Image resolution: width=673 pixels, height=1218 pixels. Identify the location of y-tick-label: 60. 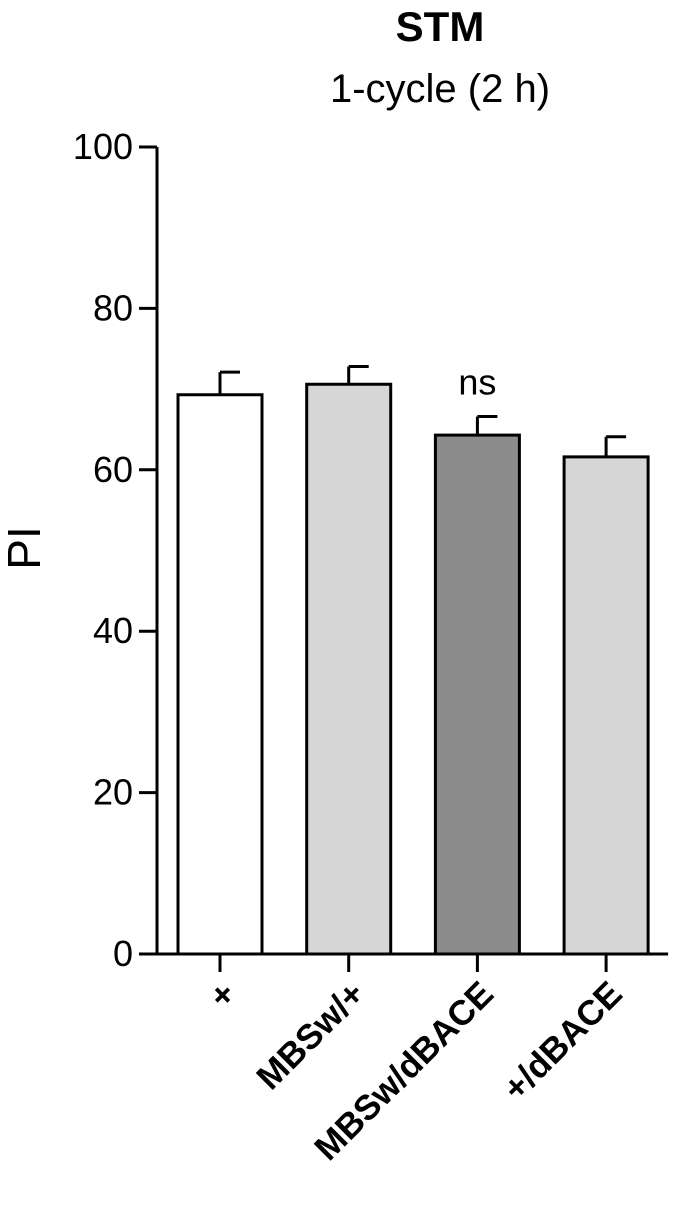
(113, 469).